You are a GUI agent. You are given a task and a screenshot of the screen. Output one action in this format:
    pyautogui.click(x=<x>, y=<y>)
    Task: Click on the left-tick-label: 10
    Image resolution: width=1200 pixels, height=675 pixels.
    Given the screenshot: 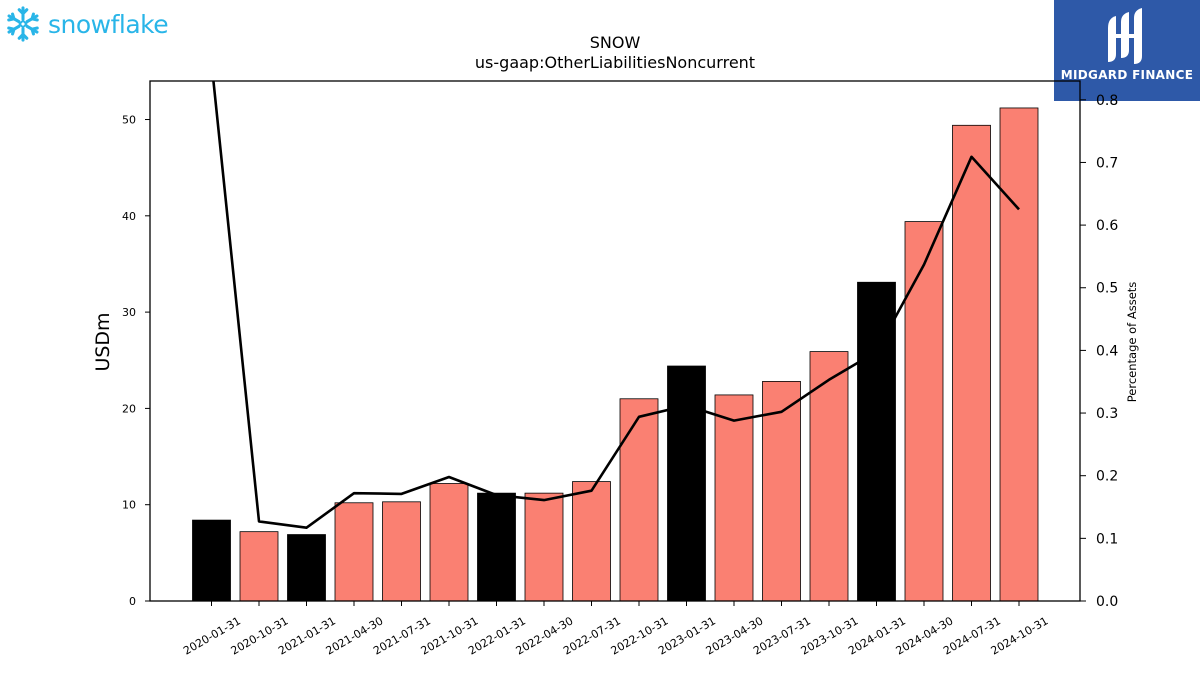 What is the action you would take?
    pyautogui.click(x=129, y=505)
    